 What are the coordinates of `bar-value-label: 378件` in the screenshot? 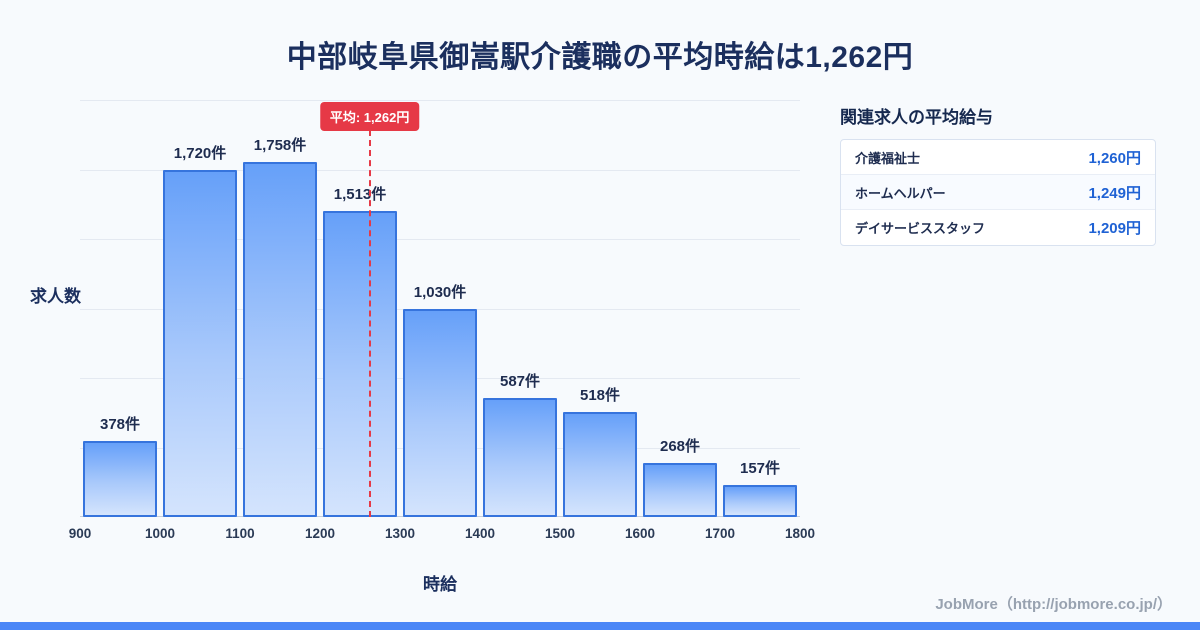 It's located at (120, 424).